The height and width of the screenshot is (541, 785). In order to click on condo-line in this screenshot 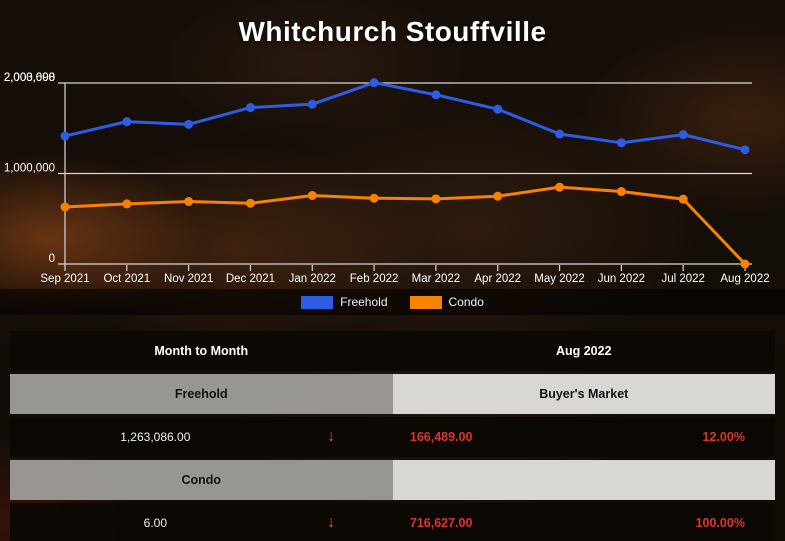, I will do `click(405, 225)`.